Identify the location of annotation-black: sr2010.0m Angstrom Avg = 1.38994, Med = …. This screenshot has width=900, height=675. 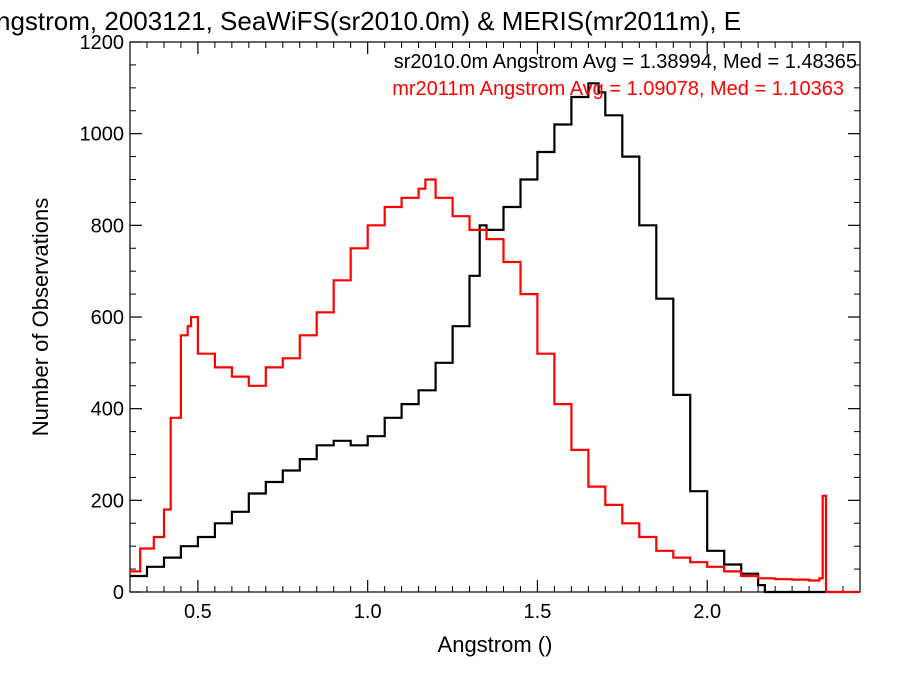
(625, 62).